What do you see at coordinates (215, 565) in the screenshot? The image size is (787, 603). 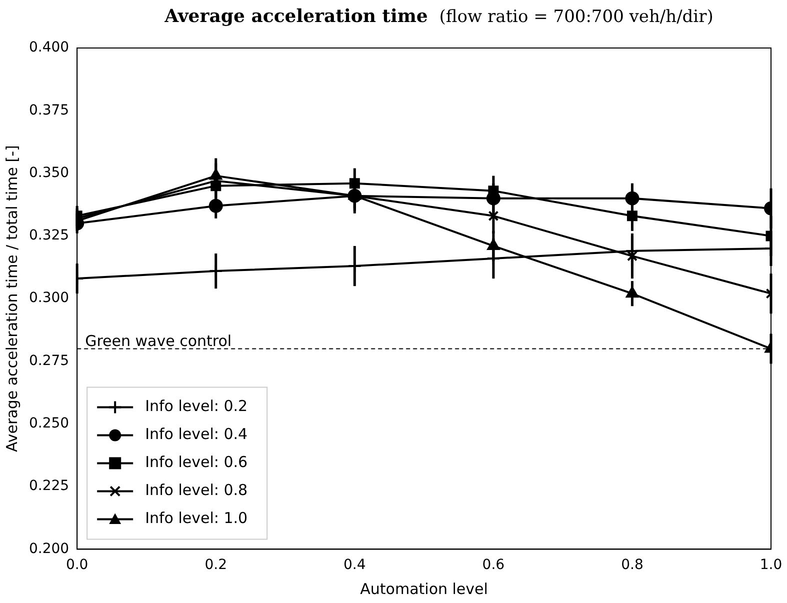 I see `x-tick-label: 0.2` at bounding box center [215, 565].